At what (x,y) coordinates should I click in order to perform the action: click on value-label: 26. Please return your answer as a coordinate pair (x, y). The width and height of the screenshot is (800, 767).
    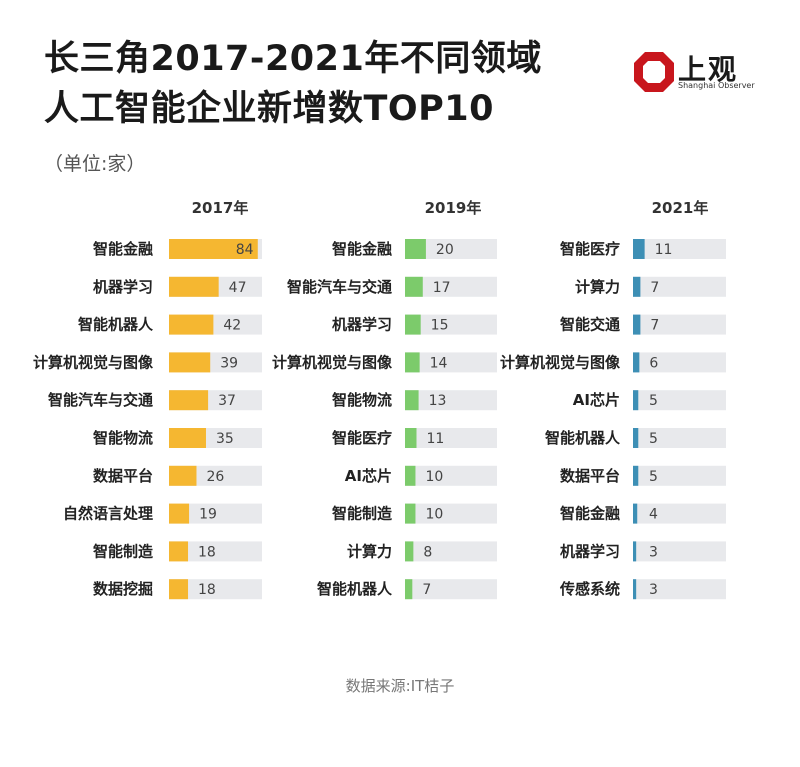
    Looking at the image, I should click on (215, 477).